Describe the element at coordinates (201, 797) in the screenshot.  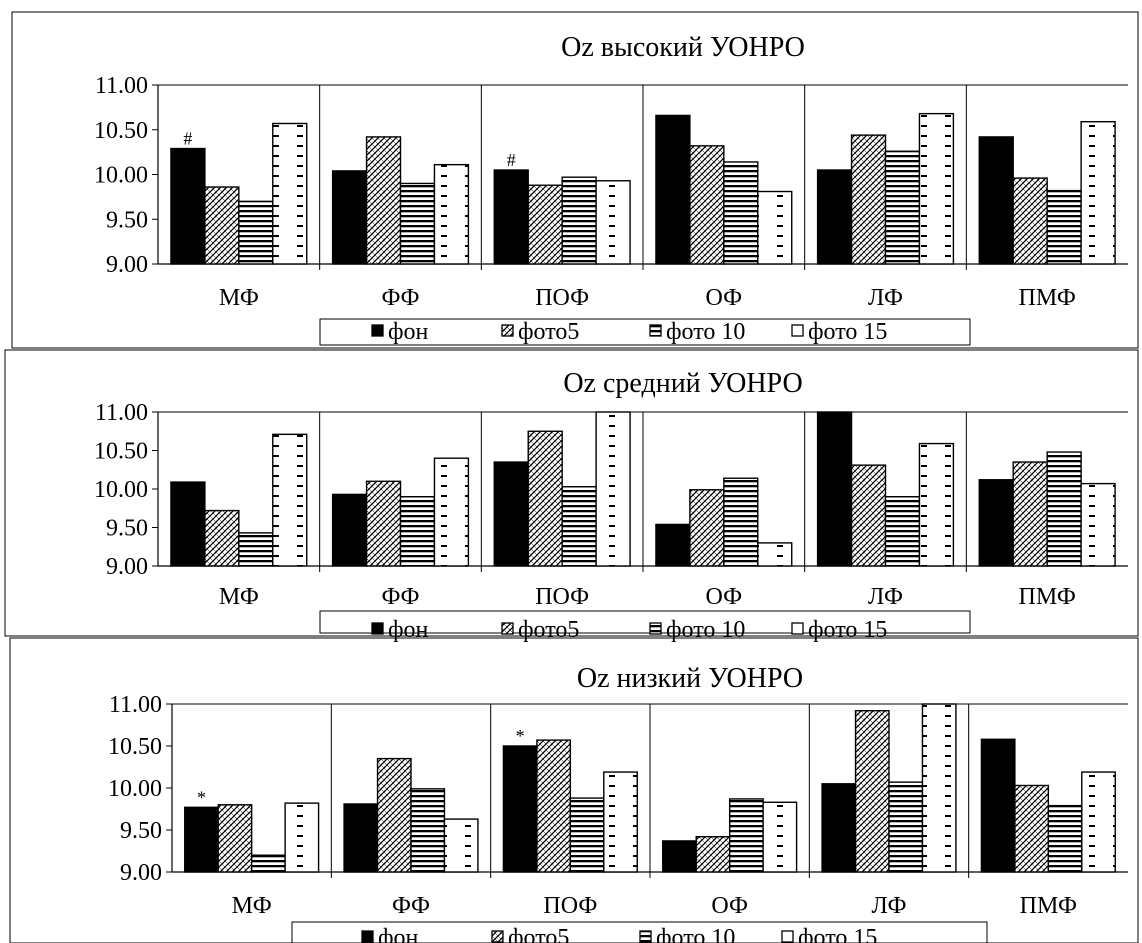
I see `significance-mark: *` at that location.